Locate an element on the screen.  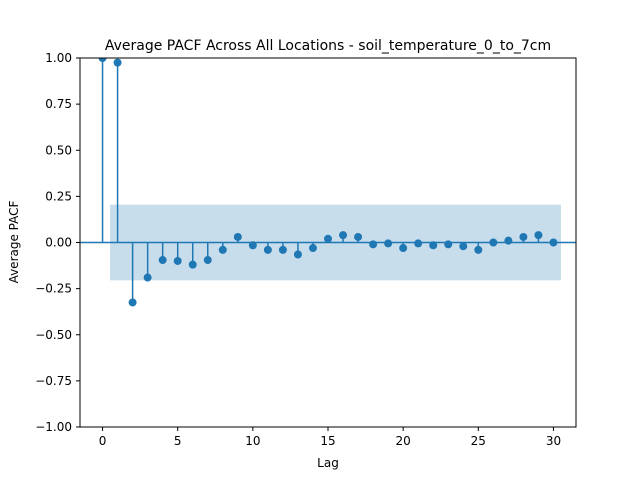
x-tick-label: 10 is located at coordinates (252, 441).